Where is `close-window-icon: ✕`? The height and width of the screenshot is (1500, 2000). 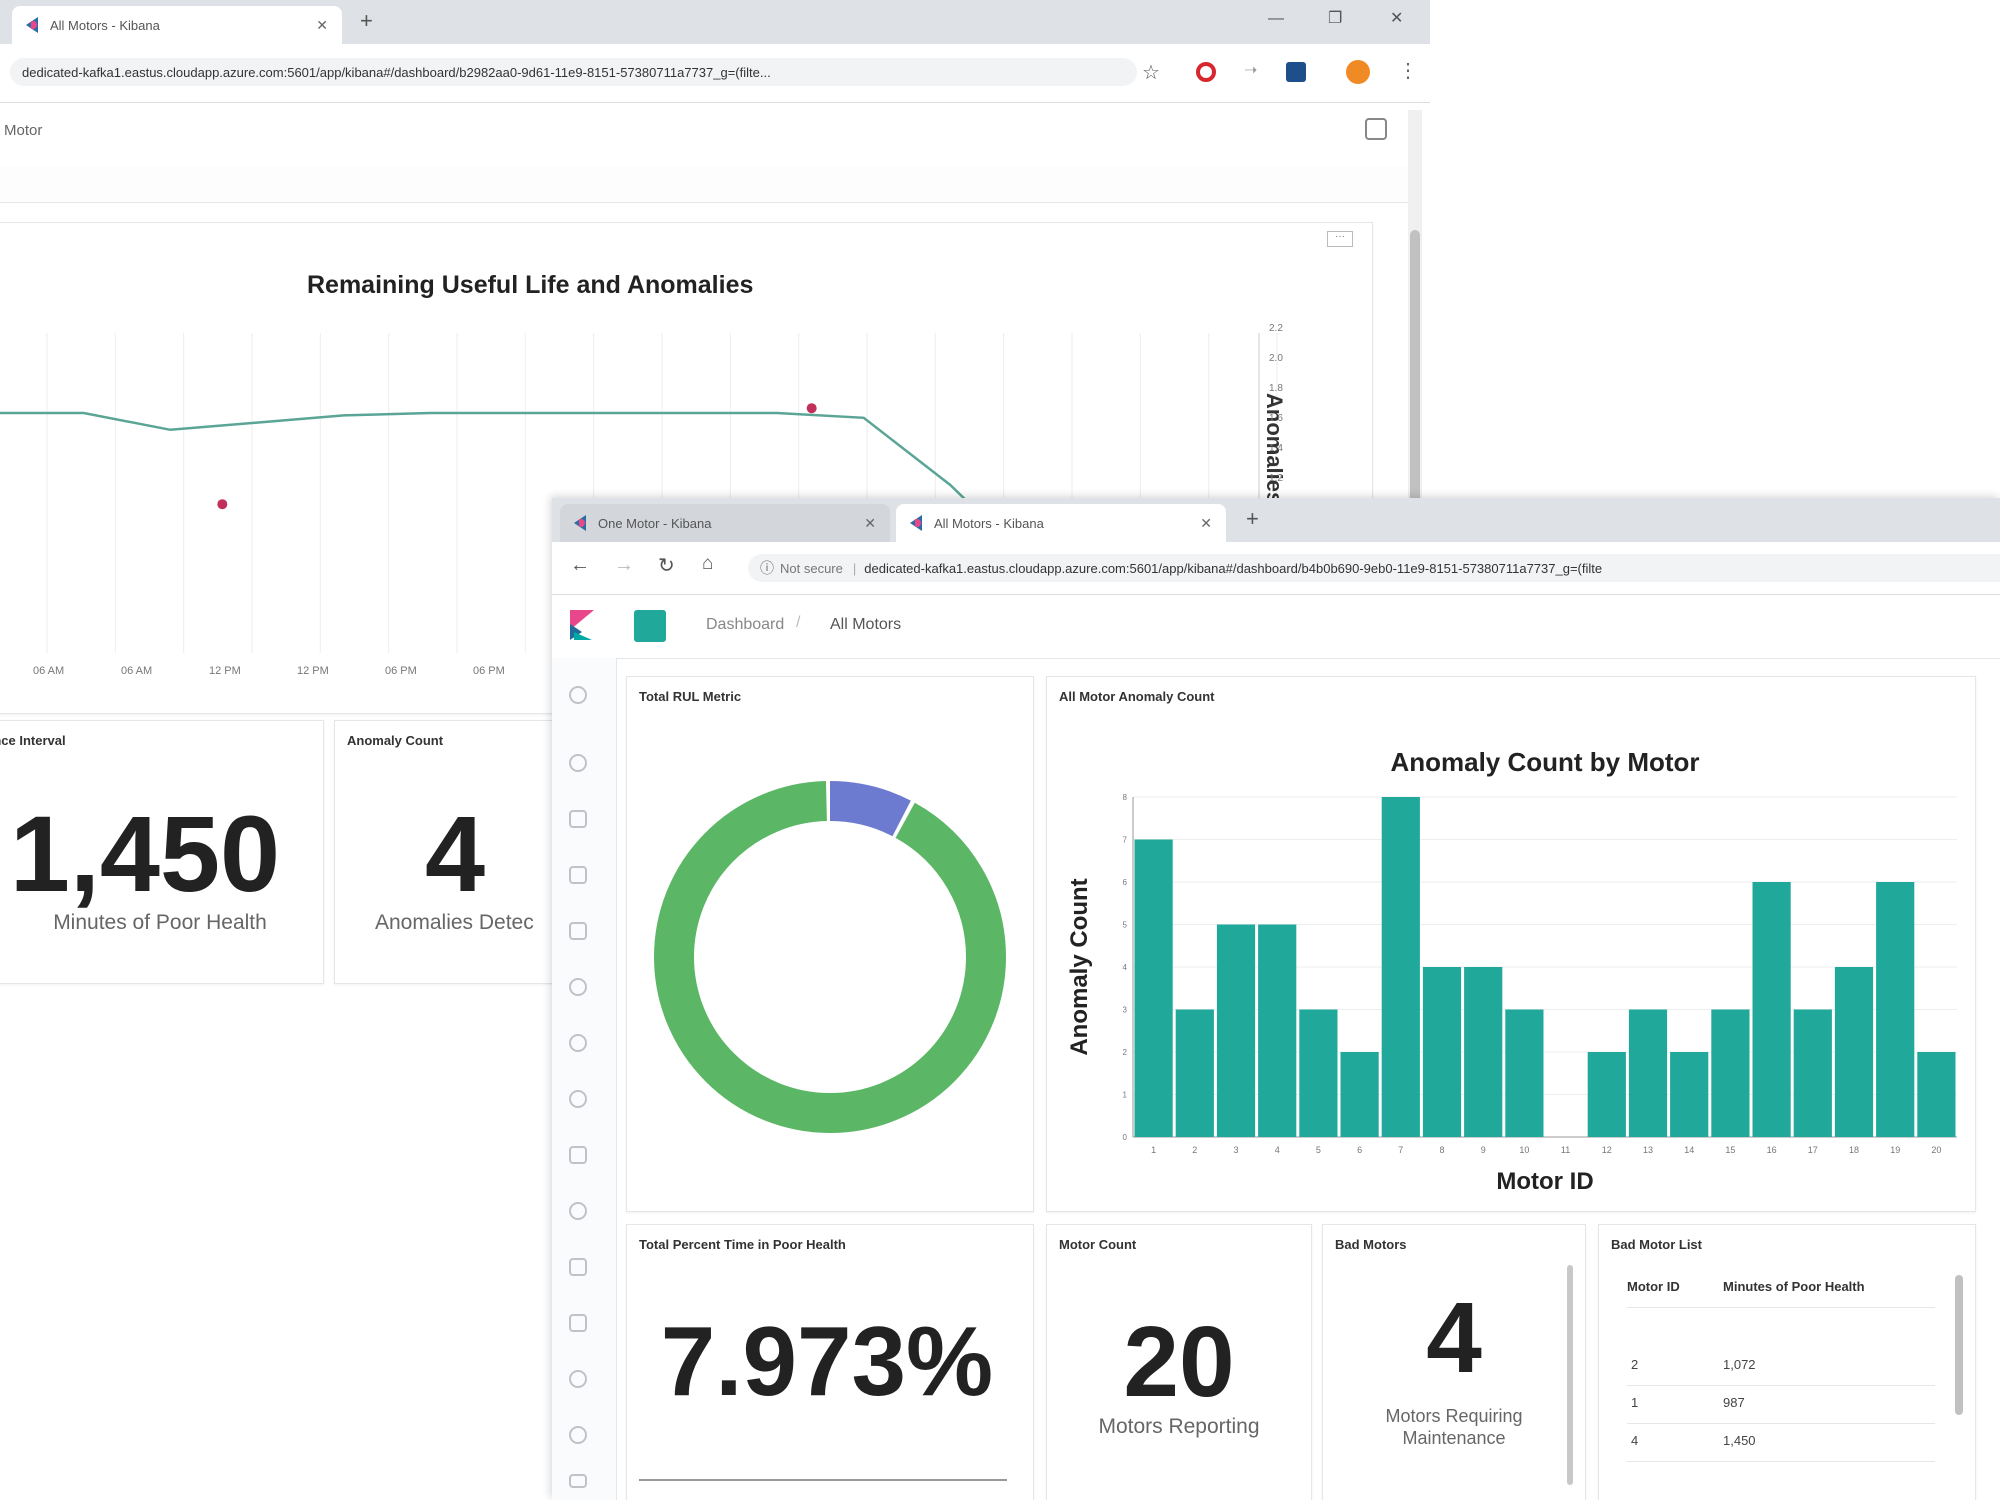 close-window-icon: ✕ is located at coordinates (1397, 18).